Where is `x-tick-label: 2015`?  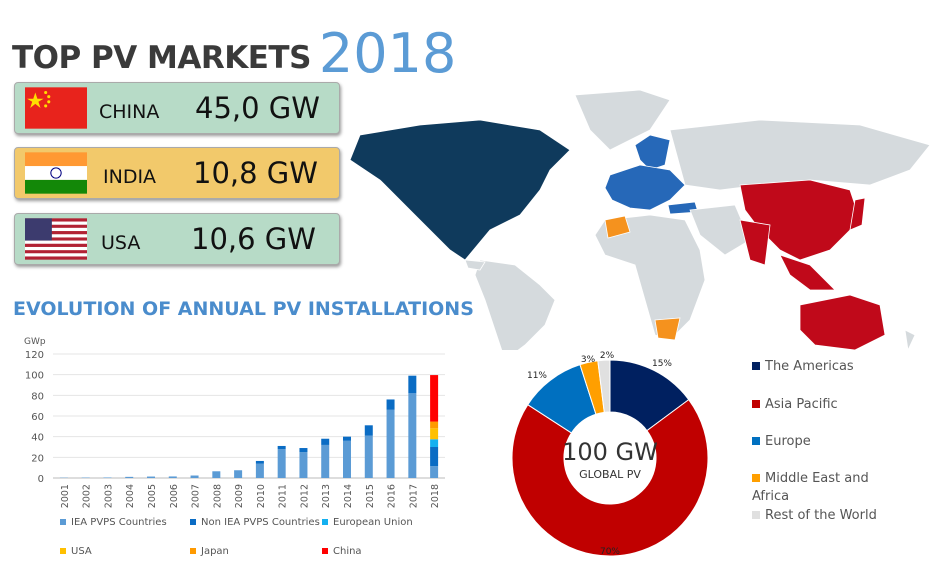
x-tick-label: 2015 is located at coordinates (370, 496).